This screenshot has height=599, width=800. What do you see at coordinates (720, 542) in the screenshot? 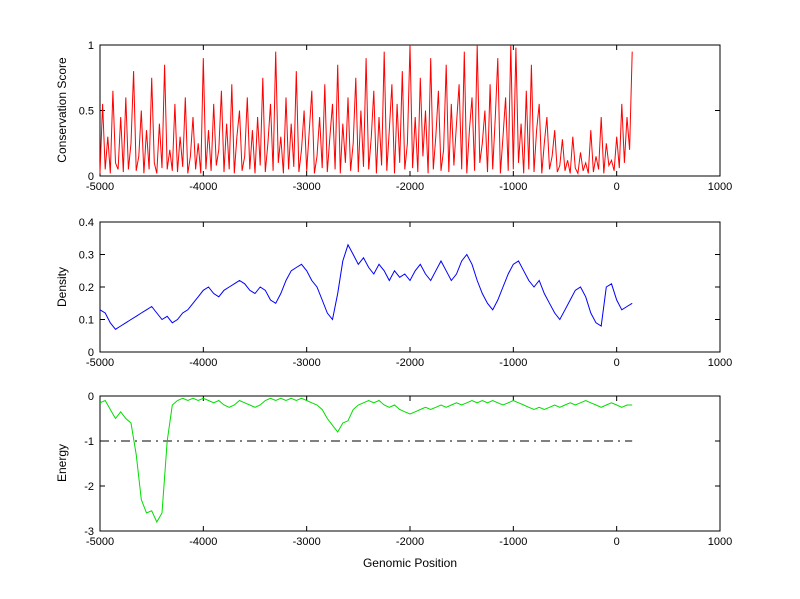
I see `energy-x-tick-label: 1000` at bounding box center [720, 542].